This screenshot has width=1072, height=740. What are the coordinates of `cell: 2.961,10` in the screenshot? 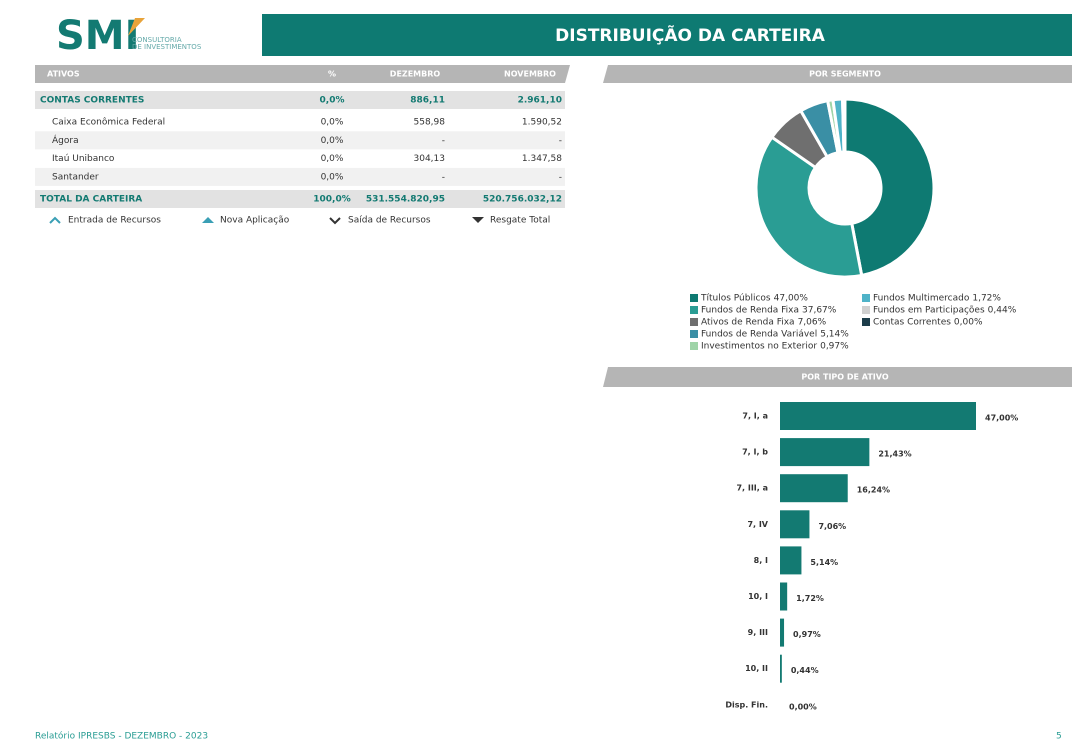 It's located at (540, 101).